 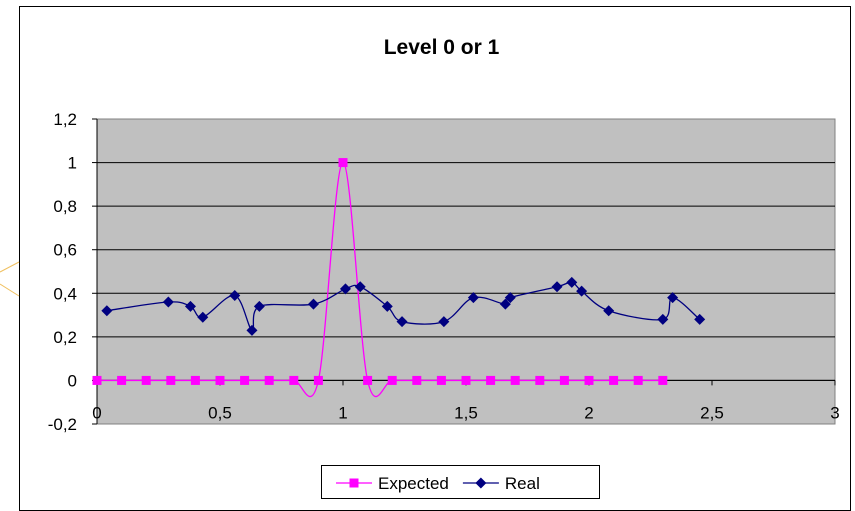 What do you see at coordinates (62, 424) in the screenshot?
I see `y-tick-label: -0,2` at bounding box center [62, 424].